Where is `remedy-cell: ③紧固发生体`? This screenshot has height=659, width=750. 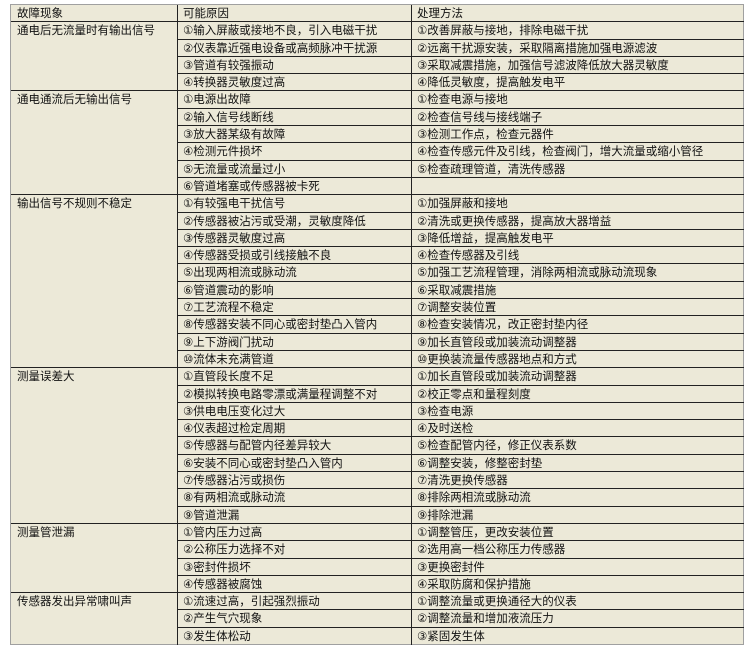 remedy-cell: ③紧固发生体 is located at coordinates (577, 635).